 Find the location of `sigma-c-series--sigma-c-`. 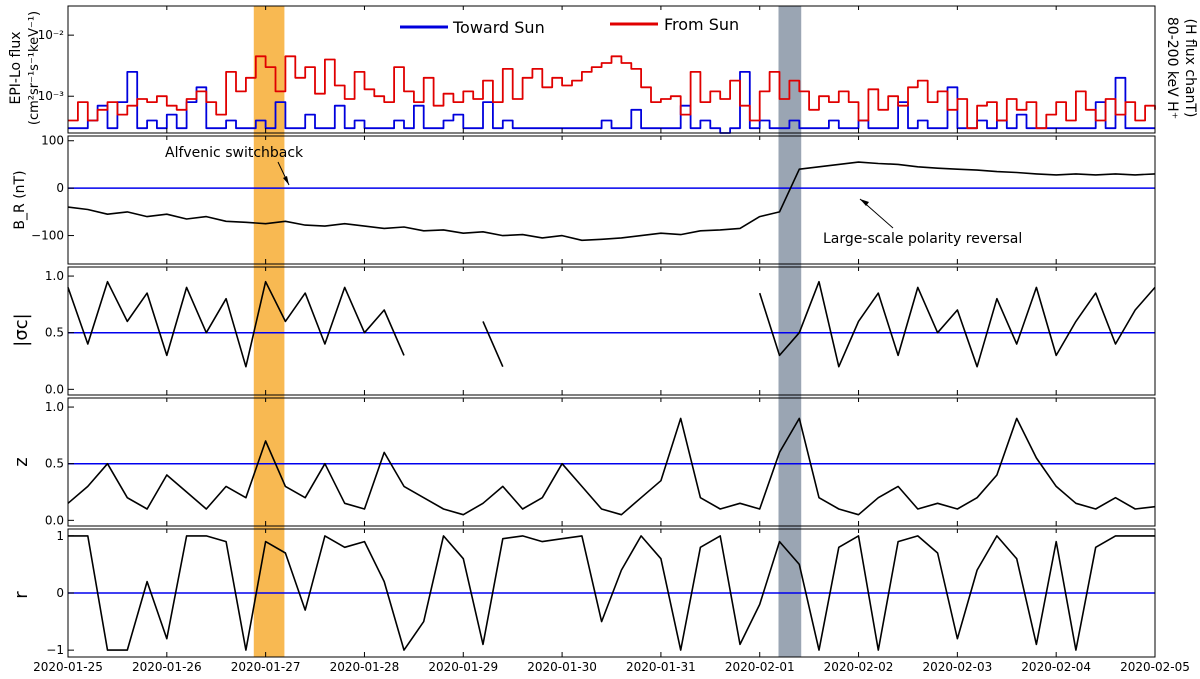

sigma-c-series--sigma-c- is located at coordinates (611, 324).